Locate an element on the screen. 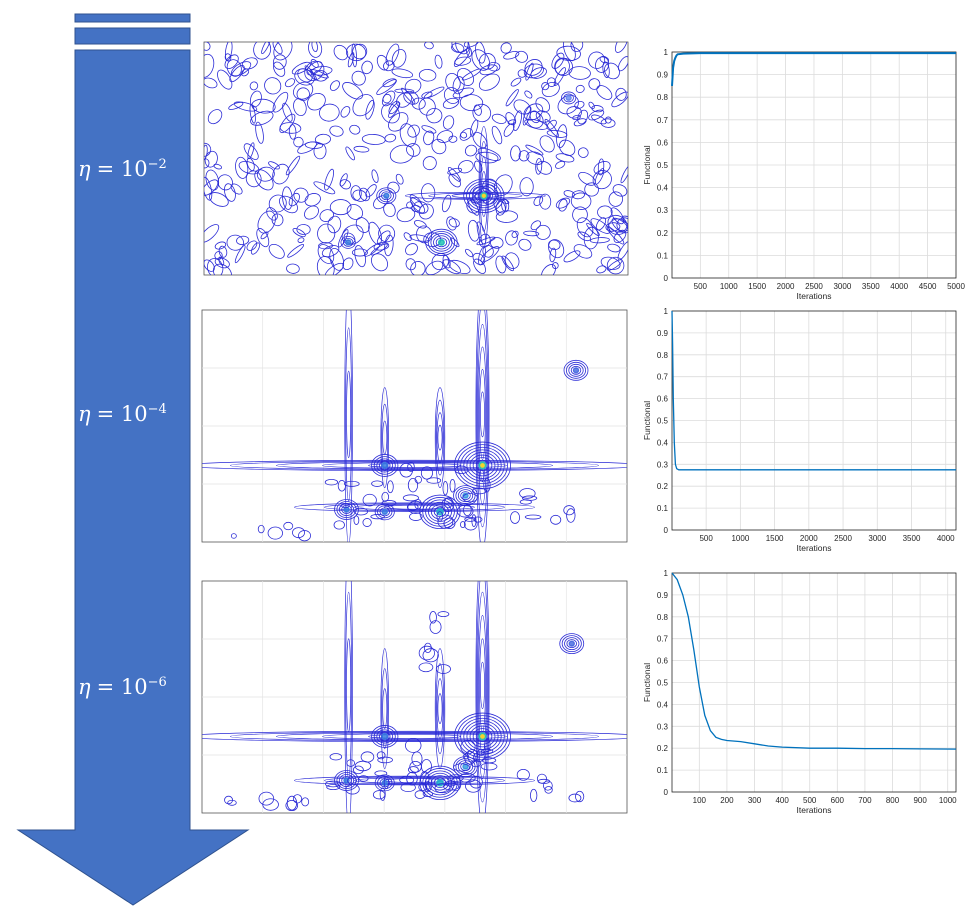 The image size is (979, 913). axes-box is located at coordinates (814, 165).